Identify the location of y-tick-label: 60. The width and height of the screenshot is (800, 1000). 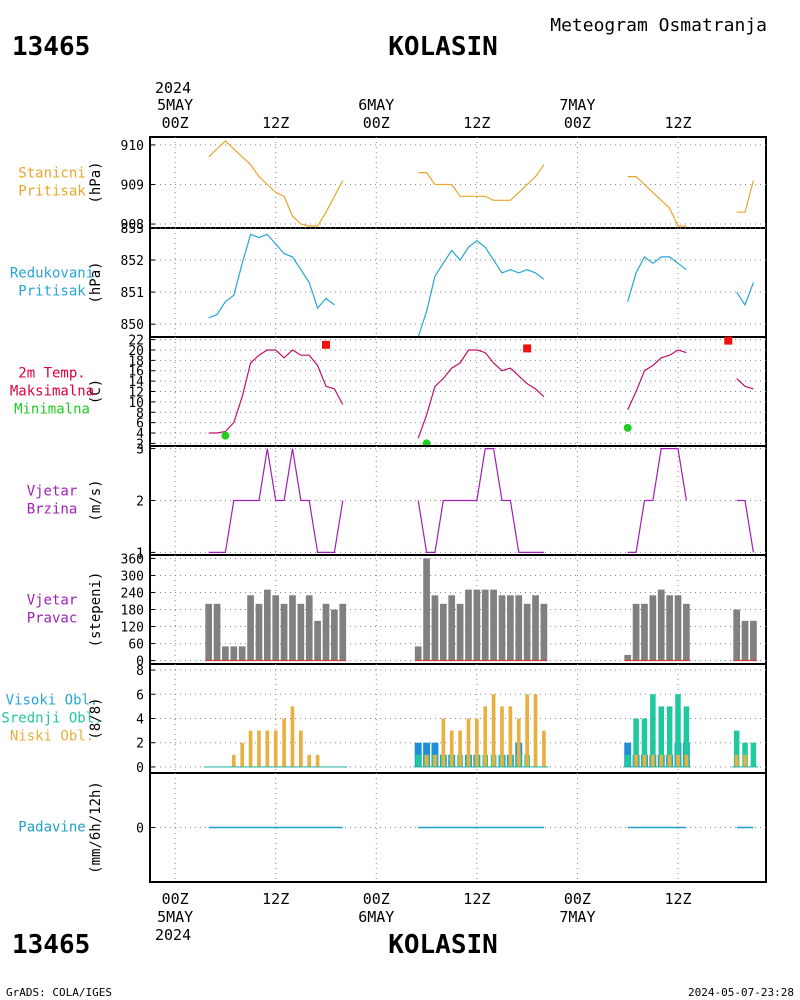
(136, 645).